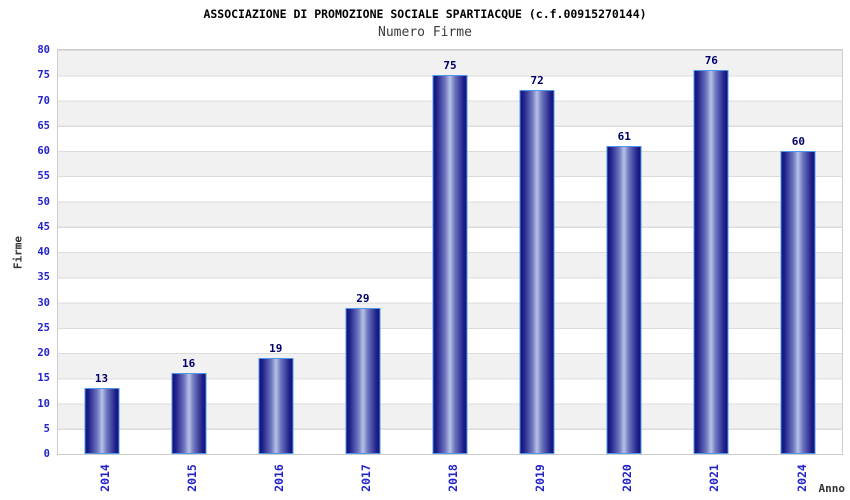 Image resolution: width=850 pixels, height=500 pixels. What do you see at coordinates (276, 406) in the screenshot?
I see `bar-2016` at bounding box center [276, 406].